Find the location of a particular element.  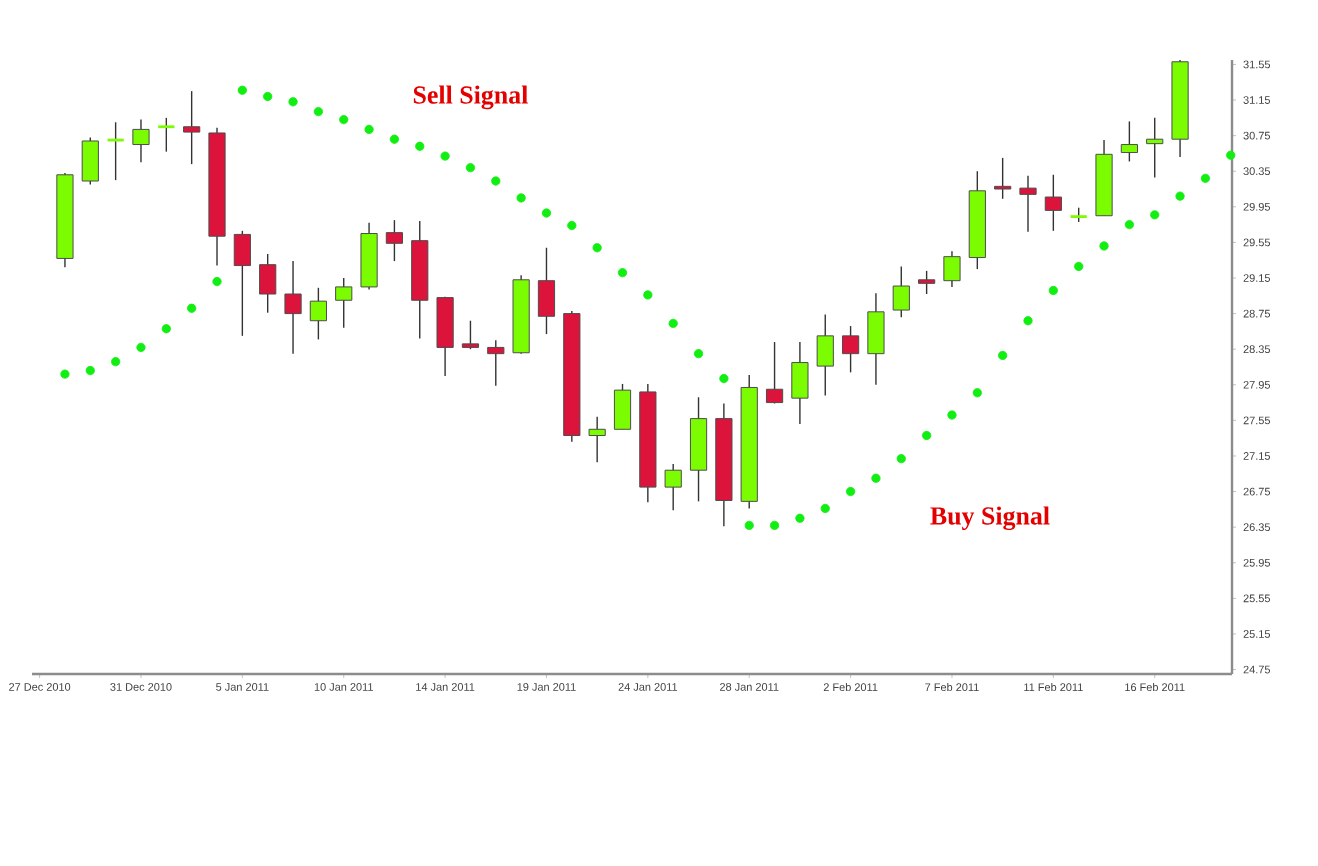

annotation: Buy Signal is located at coordinates (990, 518).